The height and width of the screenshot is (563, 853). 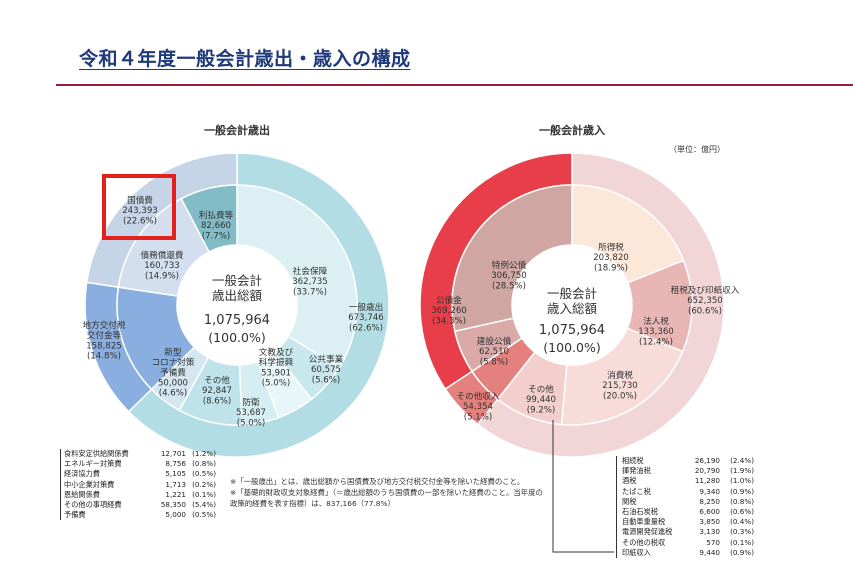 What do you see at coordinates (237, 130) in the screenshot?
I see `expenditure-title: 一般会計歳出` at bounding box center [237, 130].